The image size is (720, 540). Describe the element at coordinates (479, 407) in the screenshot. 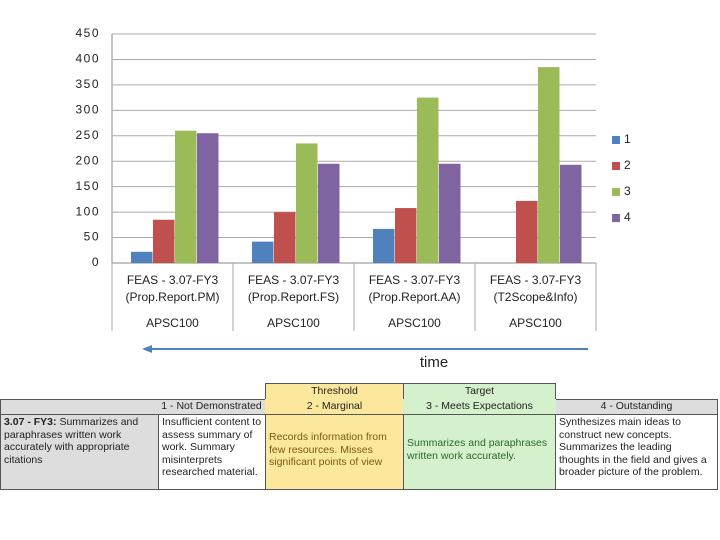

I see `header: 3 - Meets Expectations` at that location.